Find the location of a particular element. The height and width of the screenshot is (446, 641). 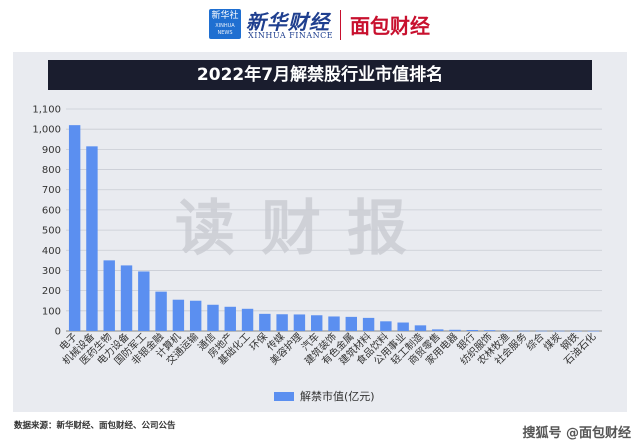

bar-纺织服饰 is located at coordinates (489, 330).